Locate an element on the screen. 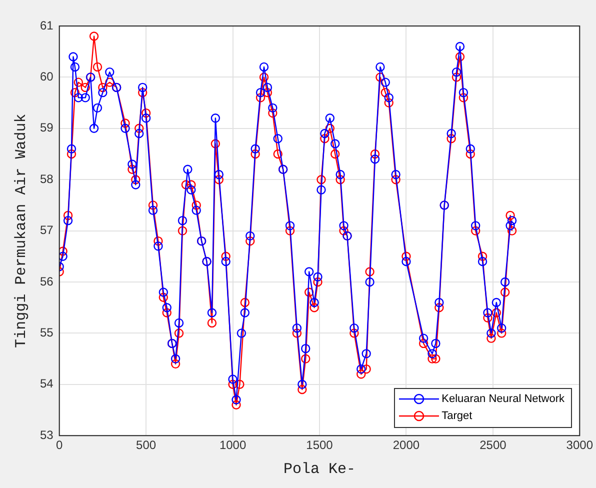 The image size is (596, 488). x-tick-label: 0 is located at coordinates (60, 445).